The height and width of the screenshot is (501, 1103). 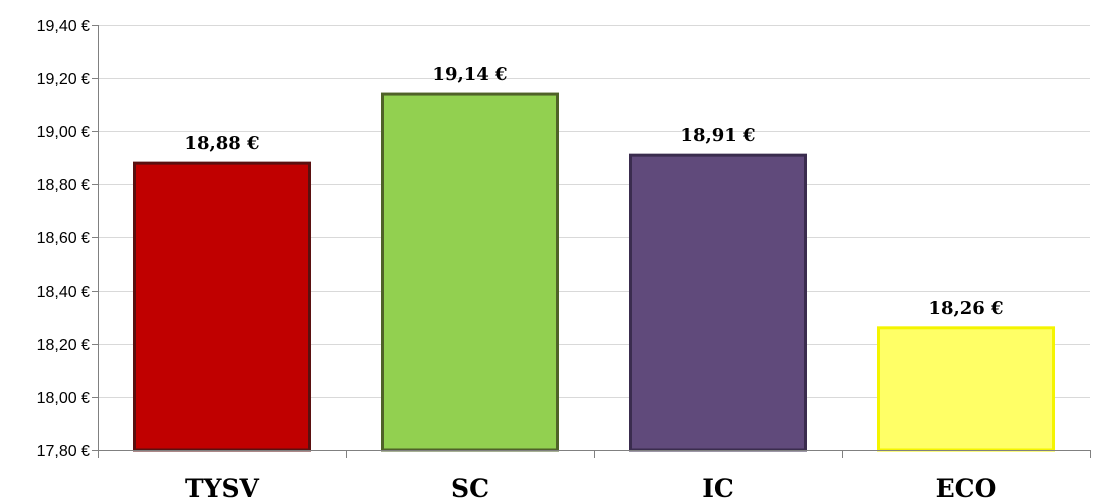 I want to click on y-tick-label: 18,00 €, so click(x=63, y=398).